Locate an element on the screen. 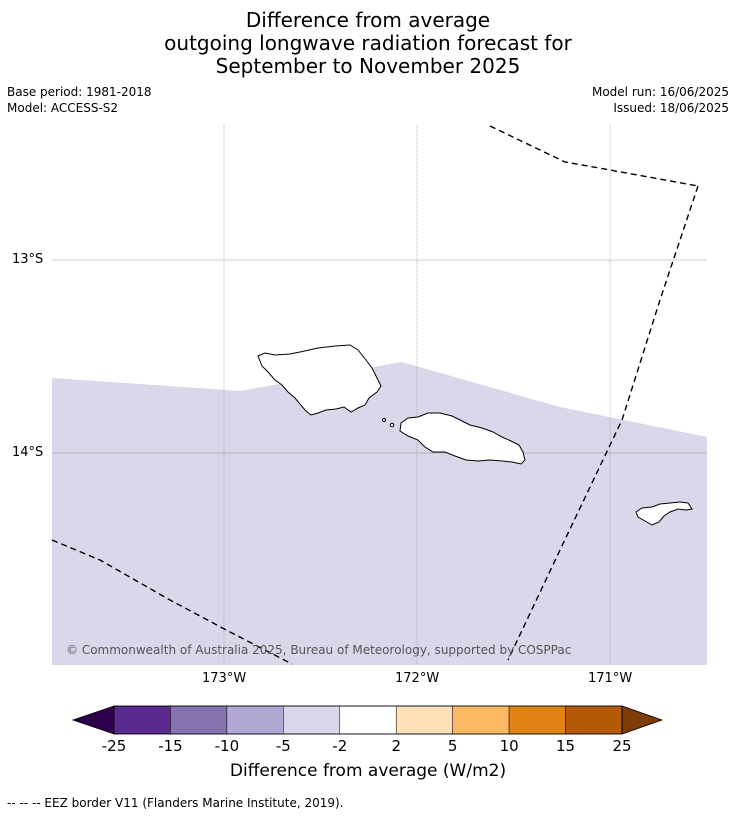 This screenshot has width=736, height=816. colorbar-tick-label: 15 is located at coordinates (566, 746).